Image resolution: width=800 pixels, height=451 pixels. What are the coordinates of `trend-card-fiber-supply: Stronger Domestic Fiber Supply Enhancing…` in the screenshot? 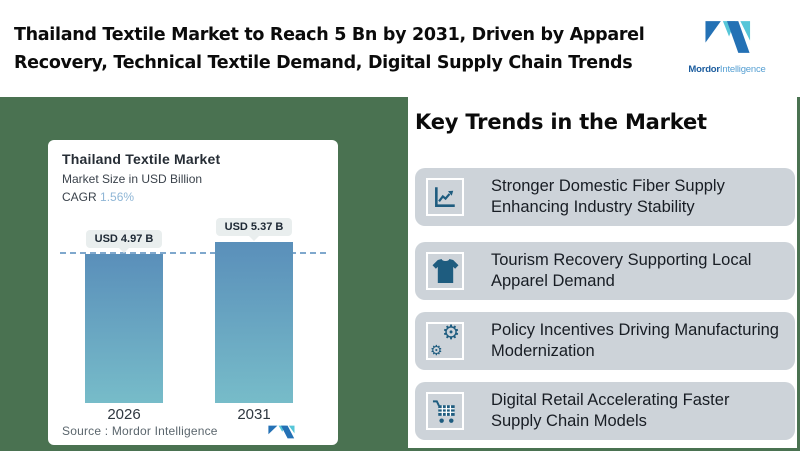 It's located at (605, 197).